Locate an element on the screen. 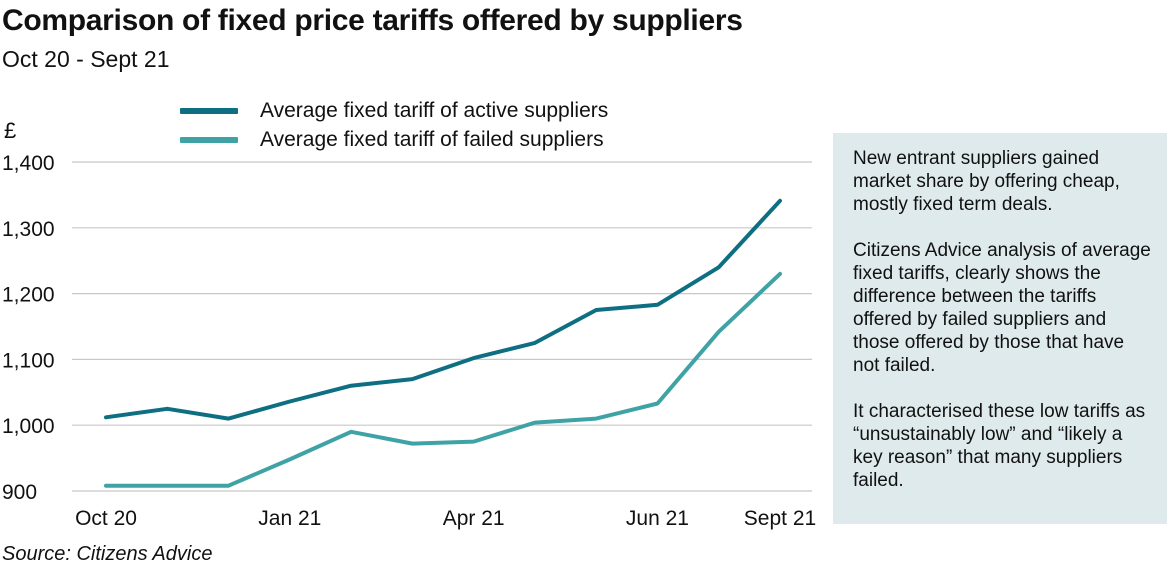 The height and width of the screenshot is (579, 1174). x-tick-label: Jan 21 is located at coordinates (289, 518).